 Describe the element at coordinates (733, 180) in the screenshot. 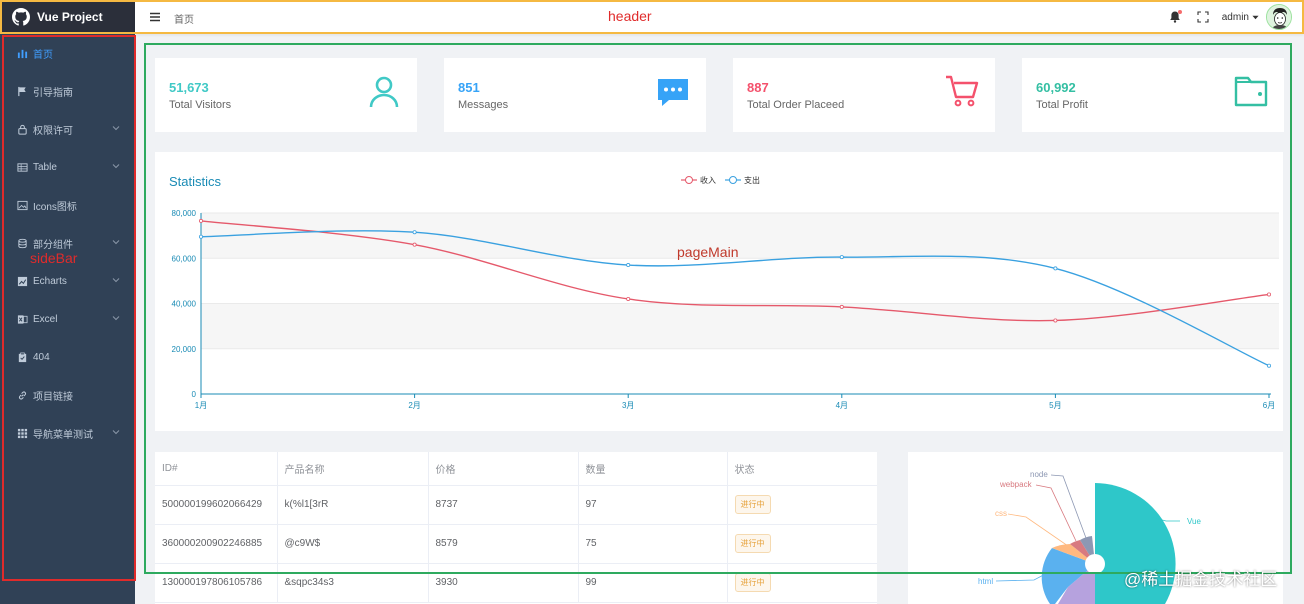

I see `legend-marker` at that location.